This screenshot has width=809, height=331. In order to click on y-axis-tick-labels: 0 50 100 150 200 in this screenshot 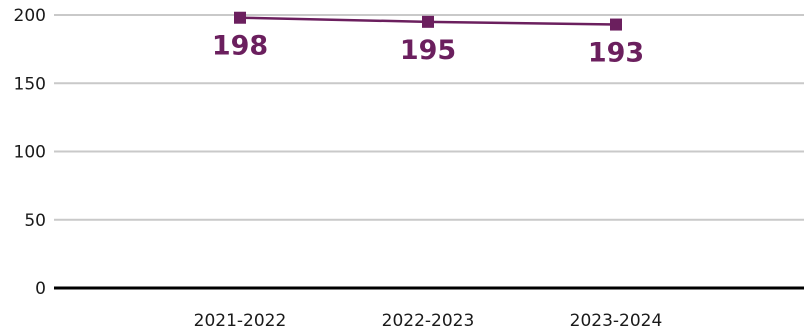, I will do `click(30, 152)`.